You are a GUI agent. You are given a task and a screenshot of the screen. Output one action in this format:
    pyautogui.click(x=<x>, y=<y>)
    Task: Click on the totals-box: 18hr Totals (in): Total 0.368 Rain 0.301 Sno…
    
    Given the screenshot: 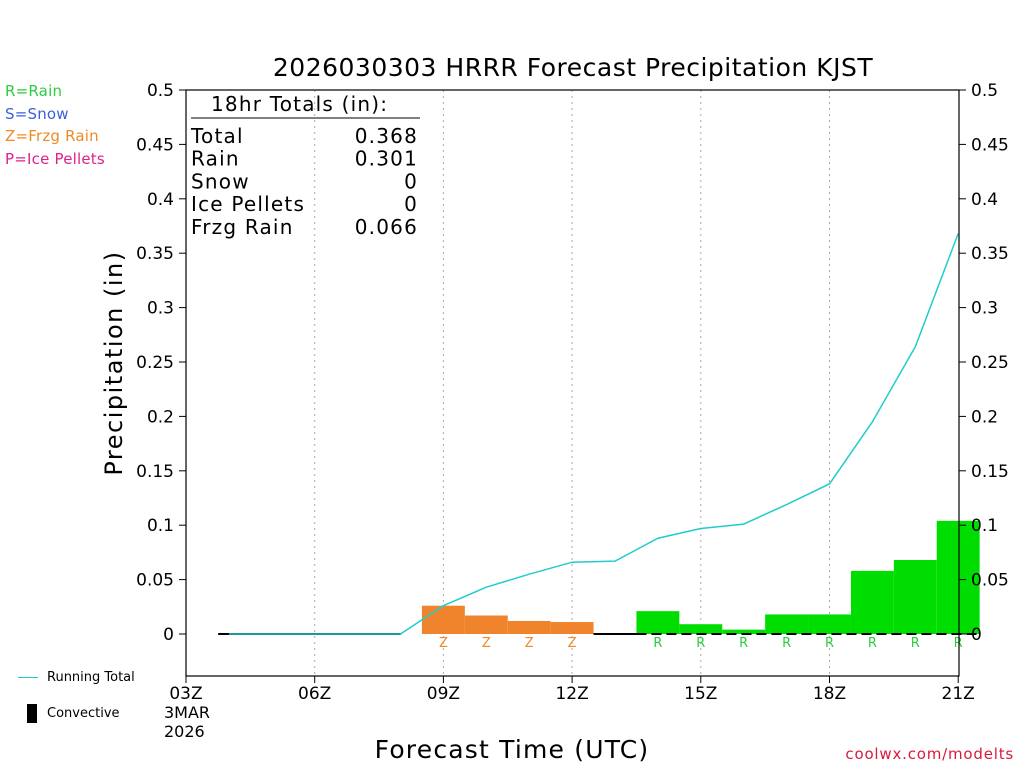 What is the action you would take?
    pyautogui.click(x=305, y=165)
    